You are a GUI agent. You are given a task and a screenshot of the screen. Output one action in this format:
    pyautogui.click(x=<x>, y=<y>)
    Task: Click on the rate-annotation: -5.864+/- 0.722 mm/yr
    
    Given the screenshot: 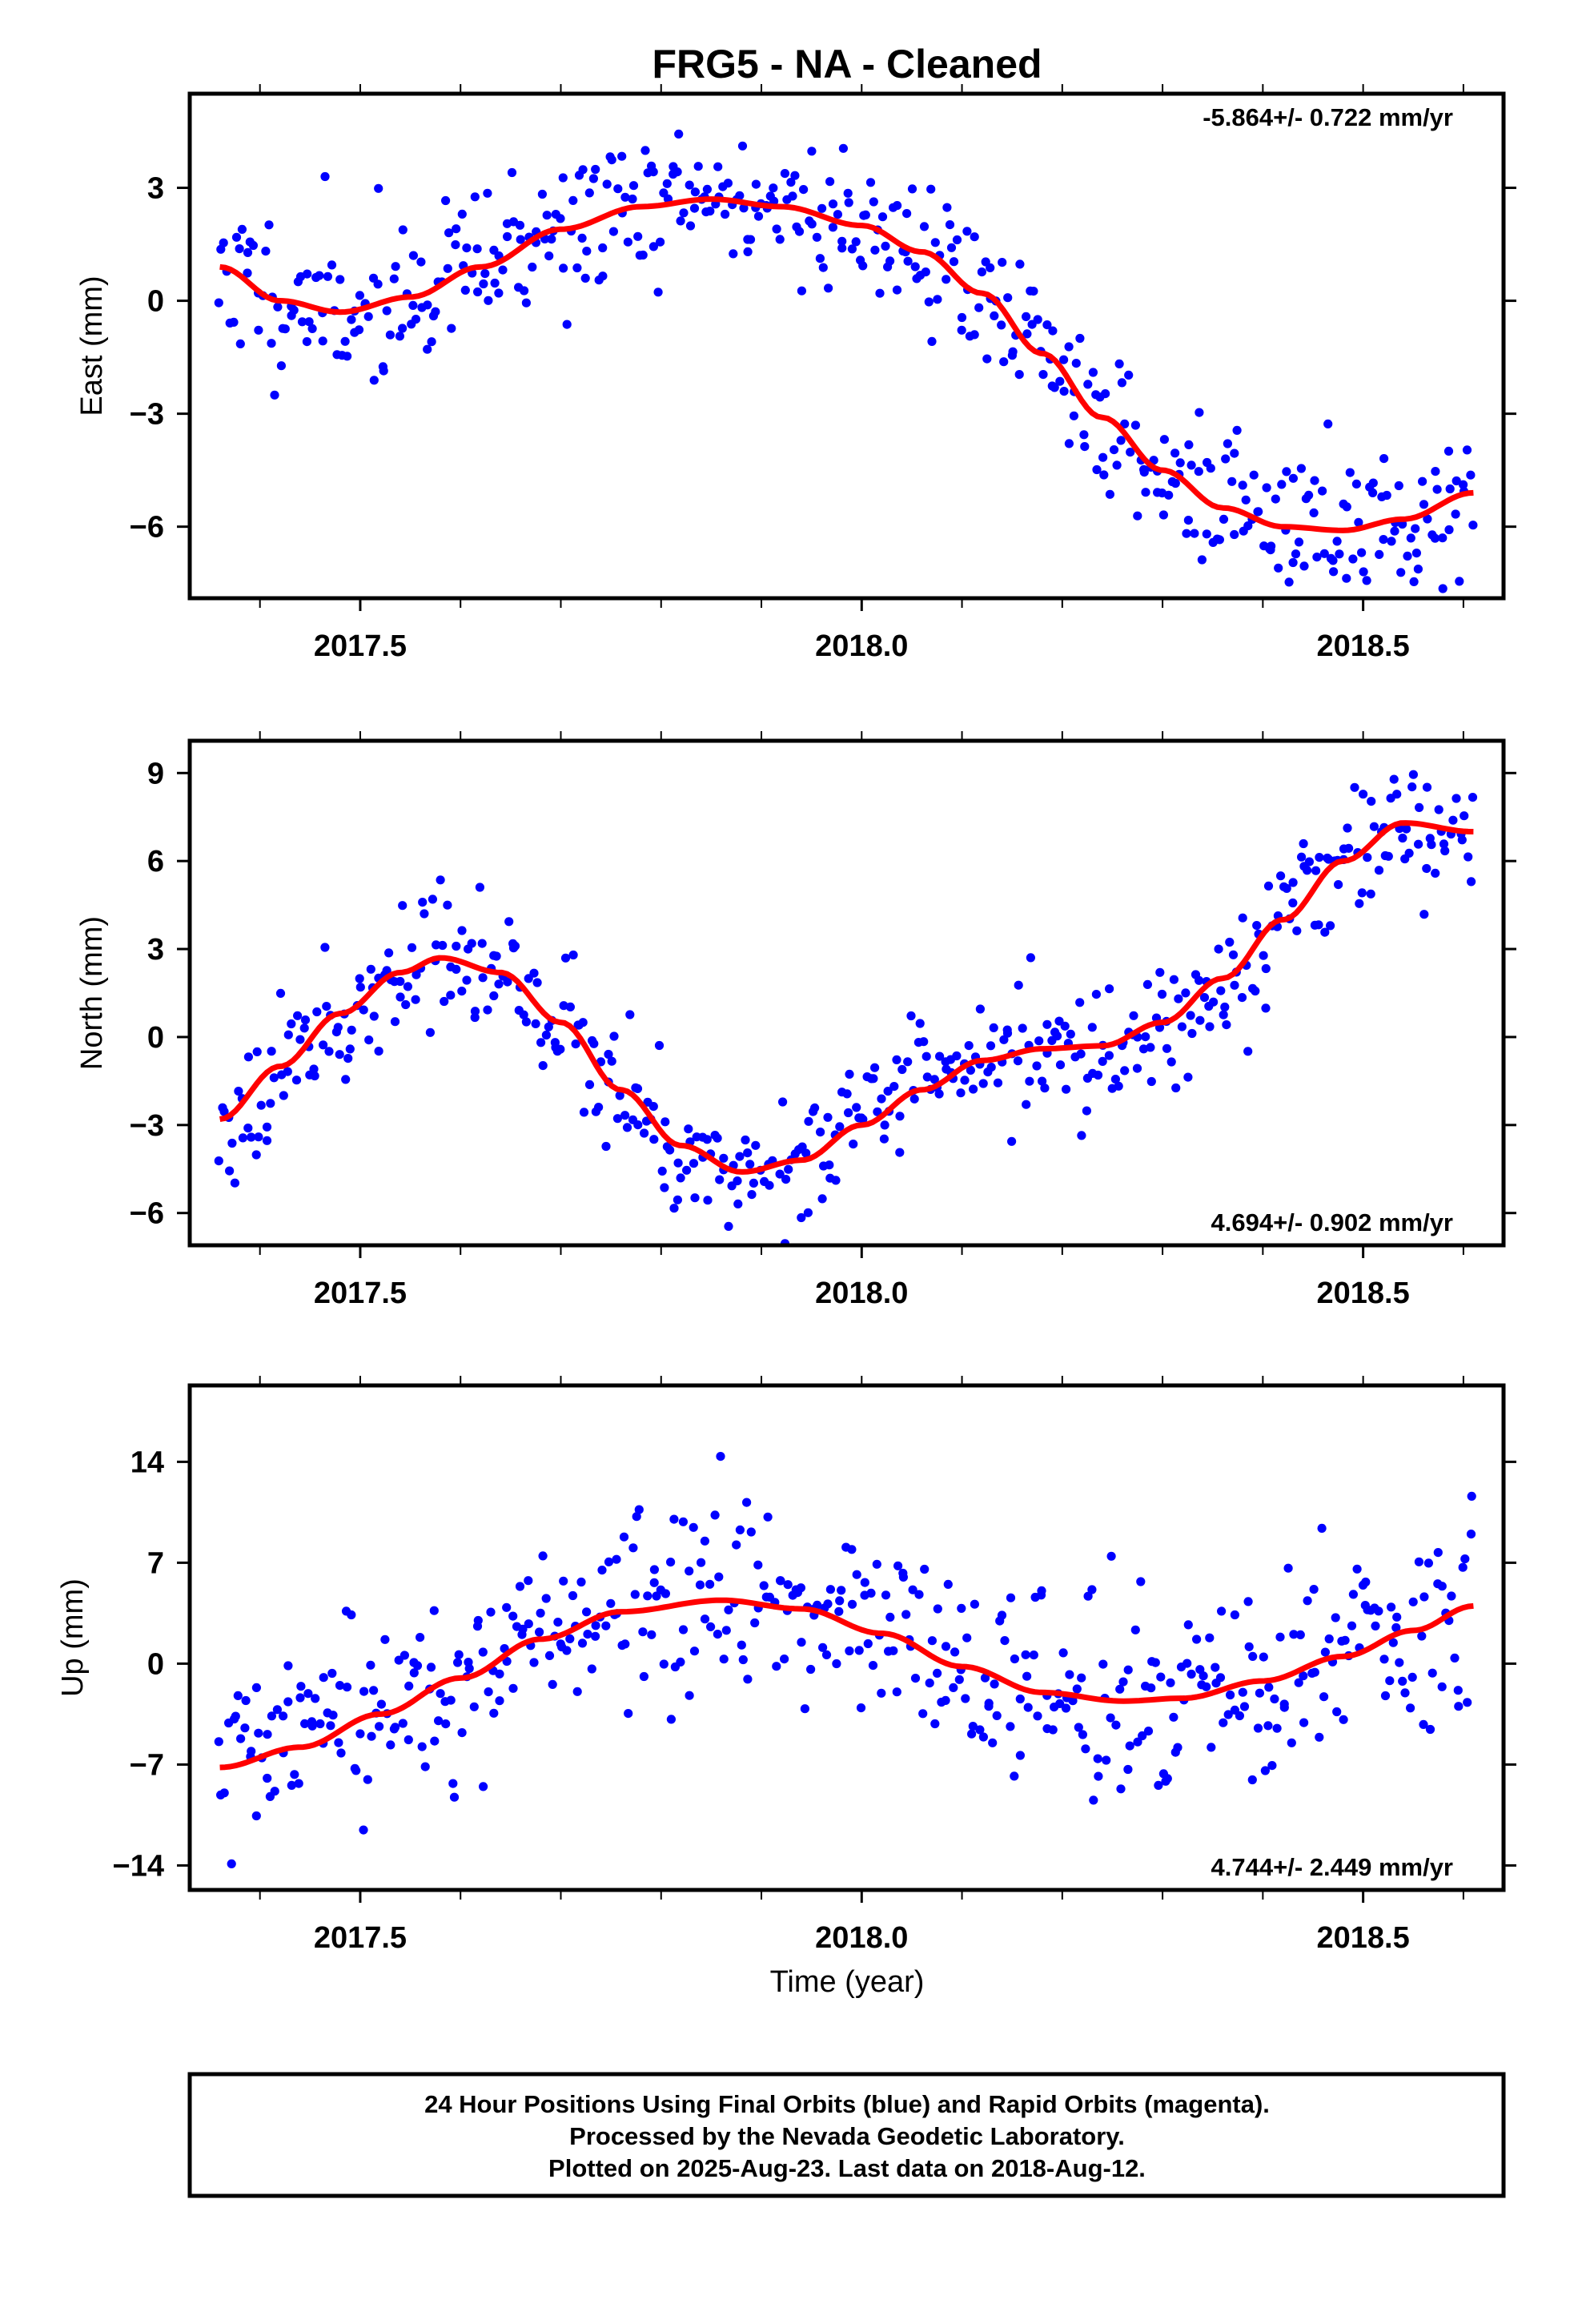 What is the action you would take?
    pyautogui.click(x=1328, y=117)
    